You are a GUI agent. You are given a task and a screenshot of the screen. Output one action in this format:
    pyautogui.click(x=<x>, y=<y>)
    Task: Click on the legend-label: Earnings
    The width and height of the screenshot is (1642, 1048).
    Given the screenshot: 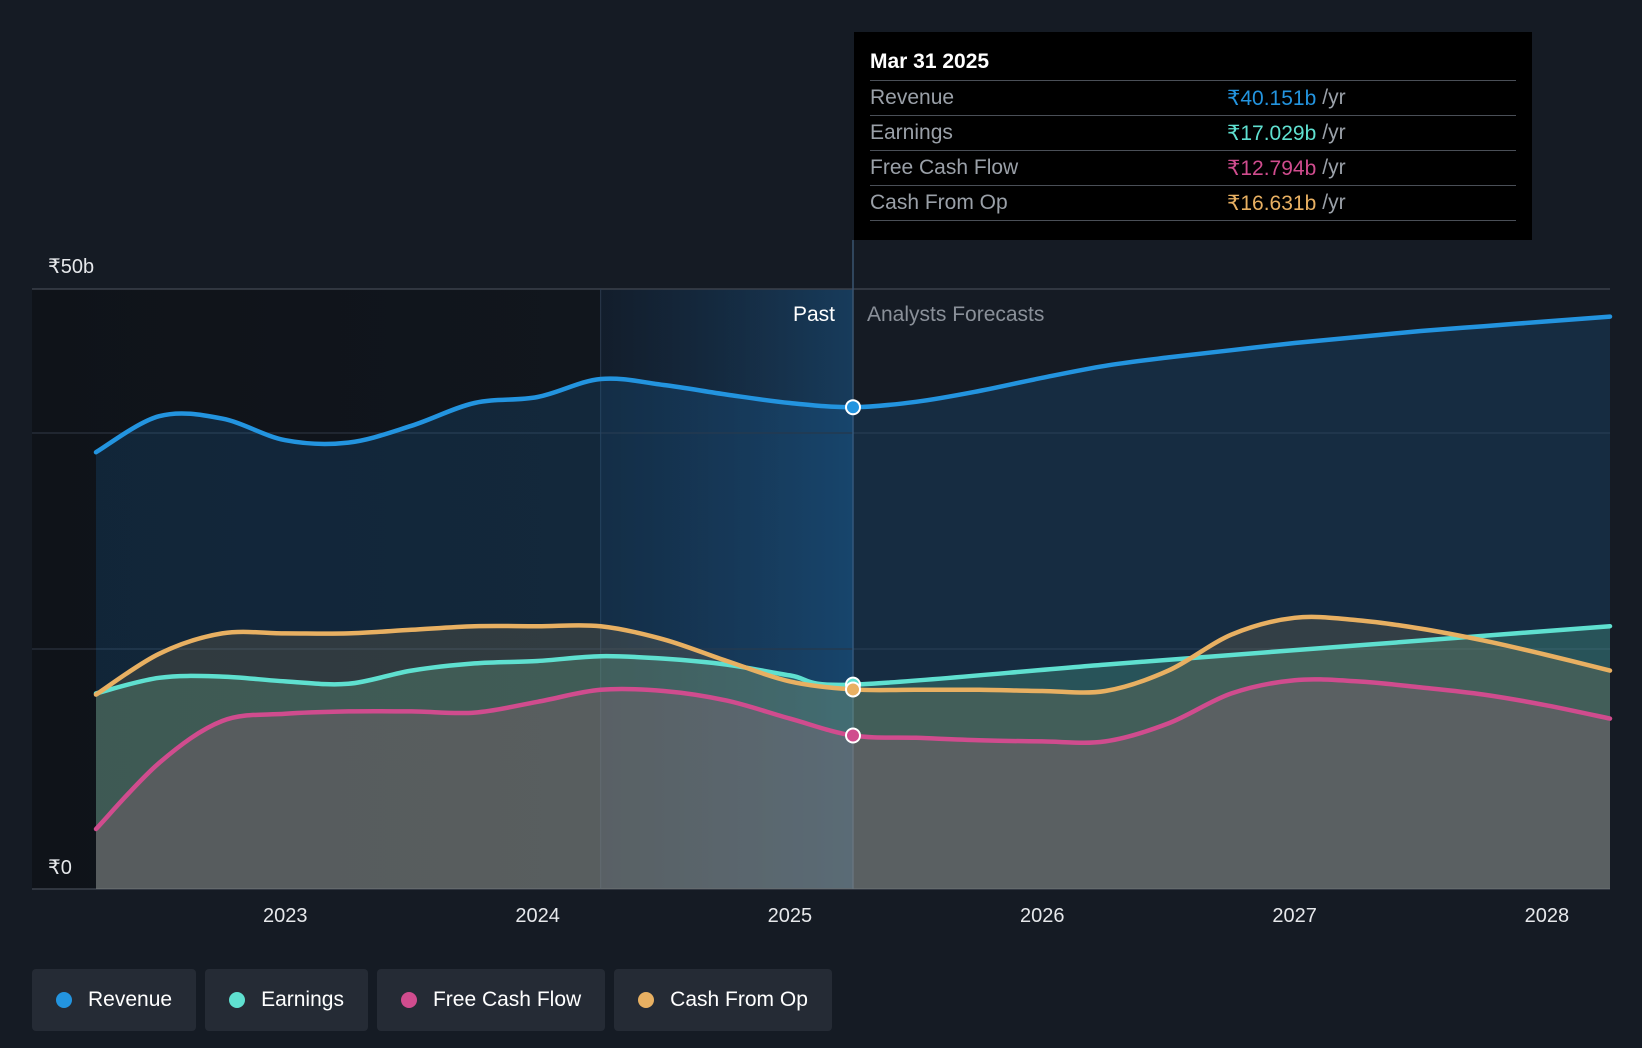 What is the action you would take?
    pyautogui.click(x=302, y=999)
    